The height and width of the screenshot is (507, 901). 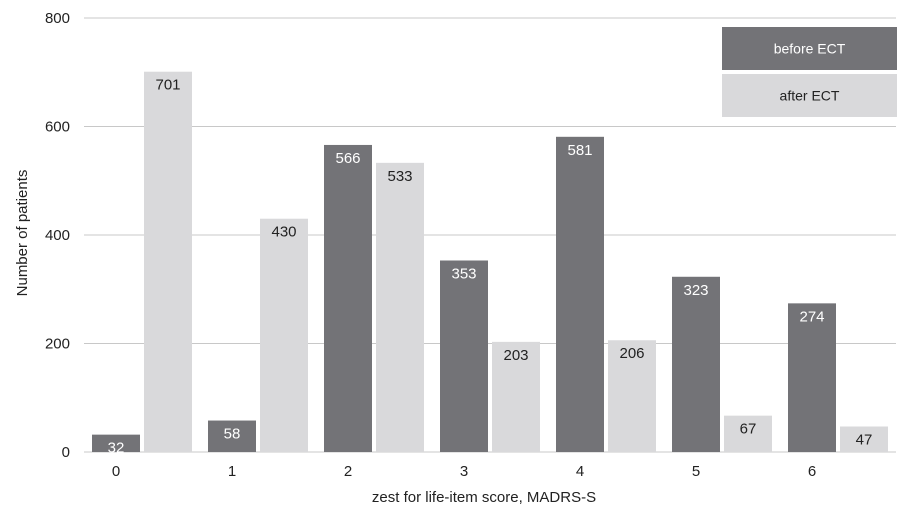 I want to click on data-label: 67, so click(x=748, y=429).